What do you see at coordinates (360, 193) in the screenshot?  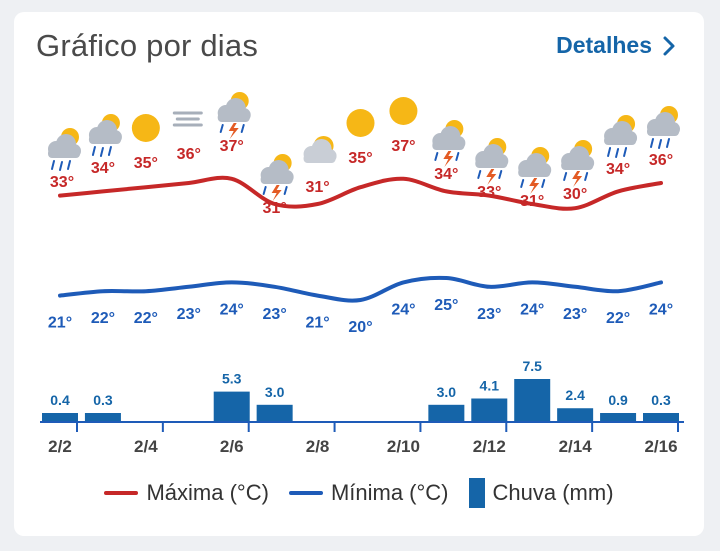 I see `series-line-max` at bounding box center [360, 193].